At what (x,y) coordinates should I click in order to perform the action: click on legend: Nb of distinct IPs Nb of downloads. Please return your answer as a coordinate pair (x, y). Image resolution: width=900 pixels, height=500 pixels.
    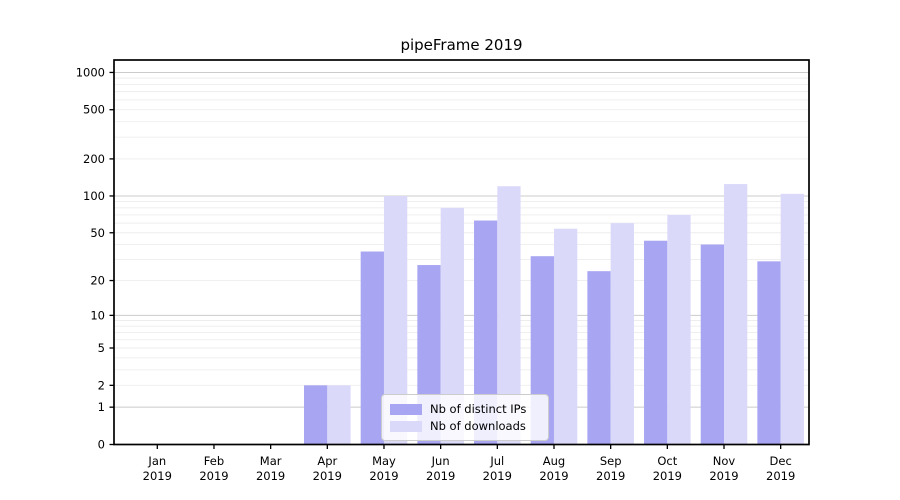
    Looking at the image, I should click on (465, 417).